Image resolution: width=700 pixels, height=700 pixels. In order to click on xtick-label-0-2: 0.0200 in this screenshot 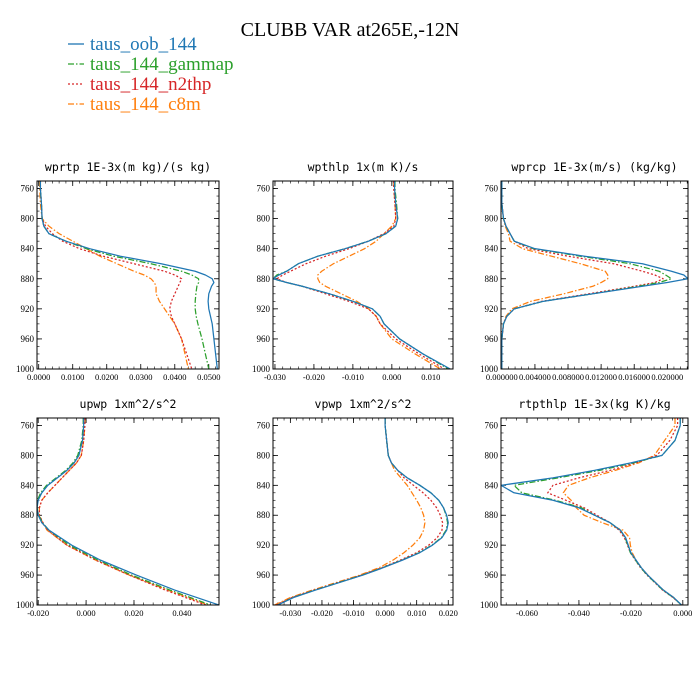, I will do `click(106, 377)`.